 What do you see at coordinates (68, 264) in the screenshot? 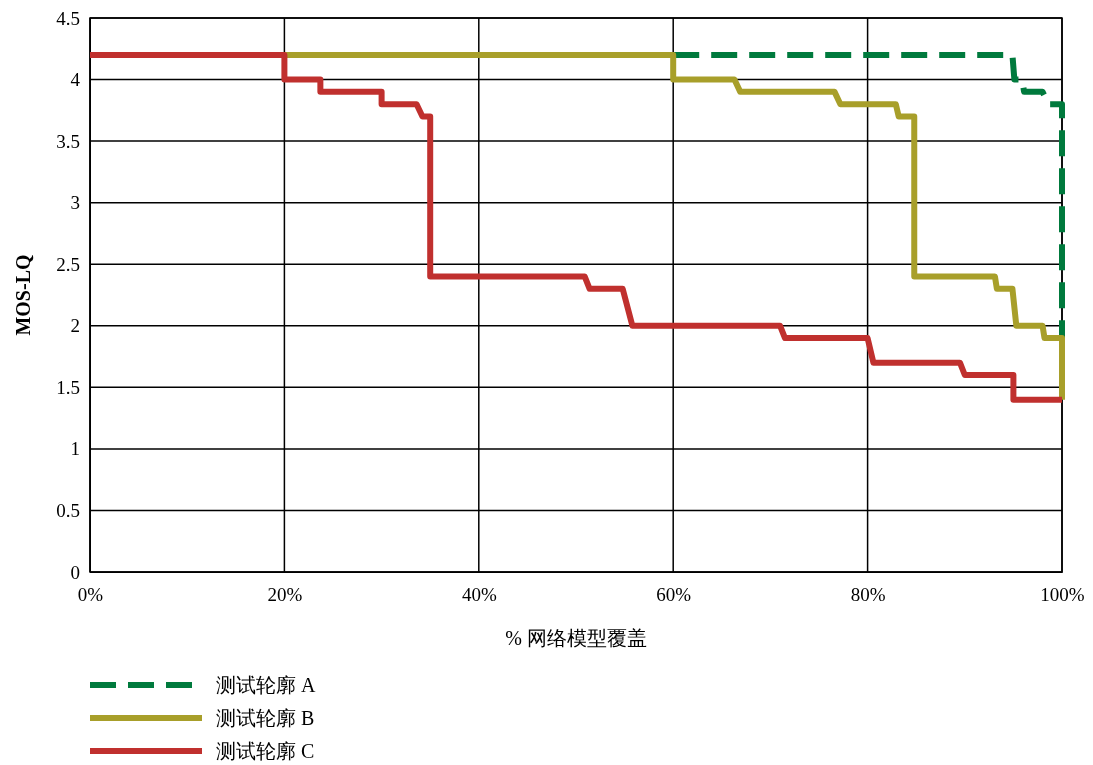
I see `y-tick-label: 2.5` at bounding box center [68, 264].